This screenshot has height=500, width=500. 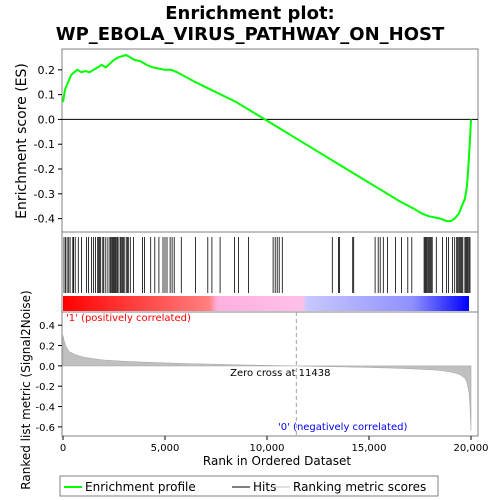 What do you see at coordinates (369, 448) in the screenshot?
I see `rank-x-tick-label: 15,000` at bounding box center [369, 448].